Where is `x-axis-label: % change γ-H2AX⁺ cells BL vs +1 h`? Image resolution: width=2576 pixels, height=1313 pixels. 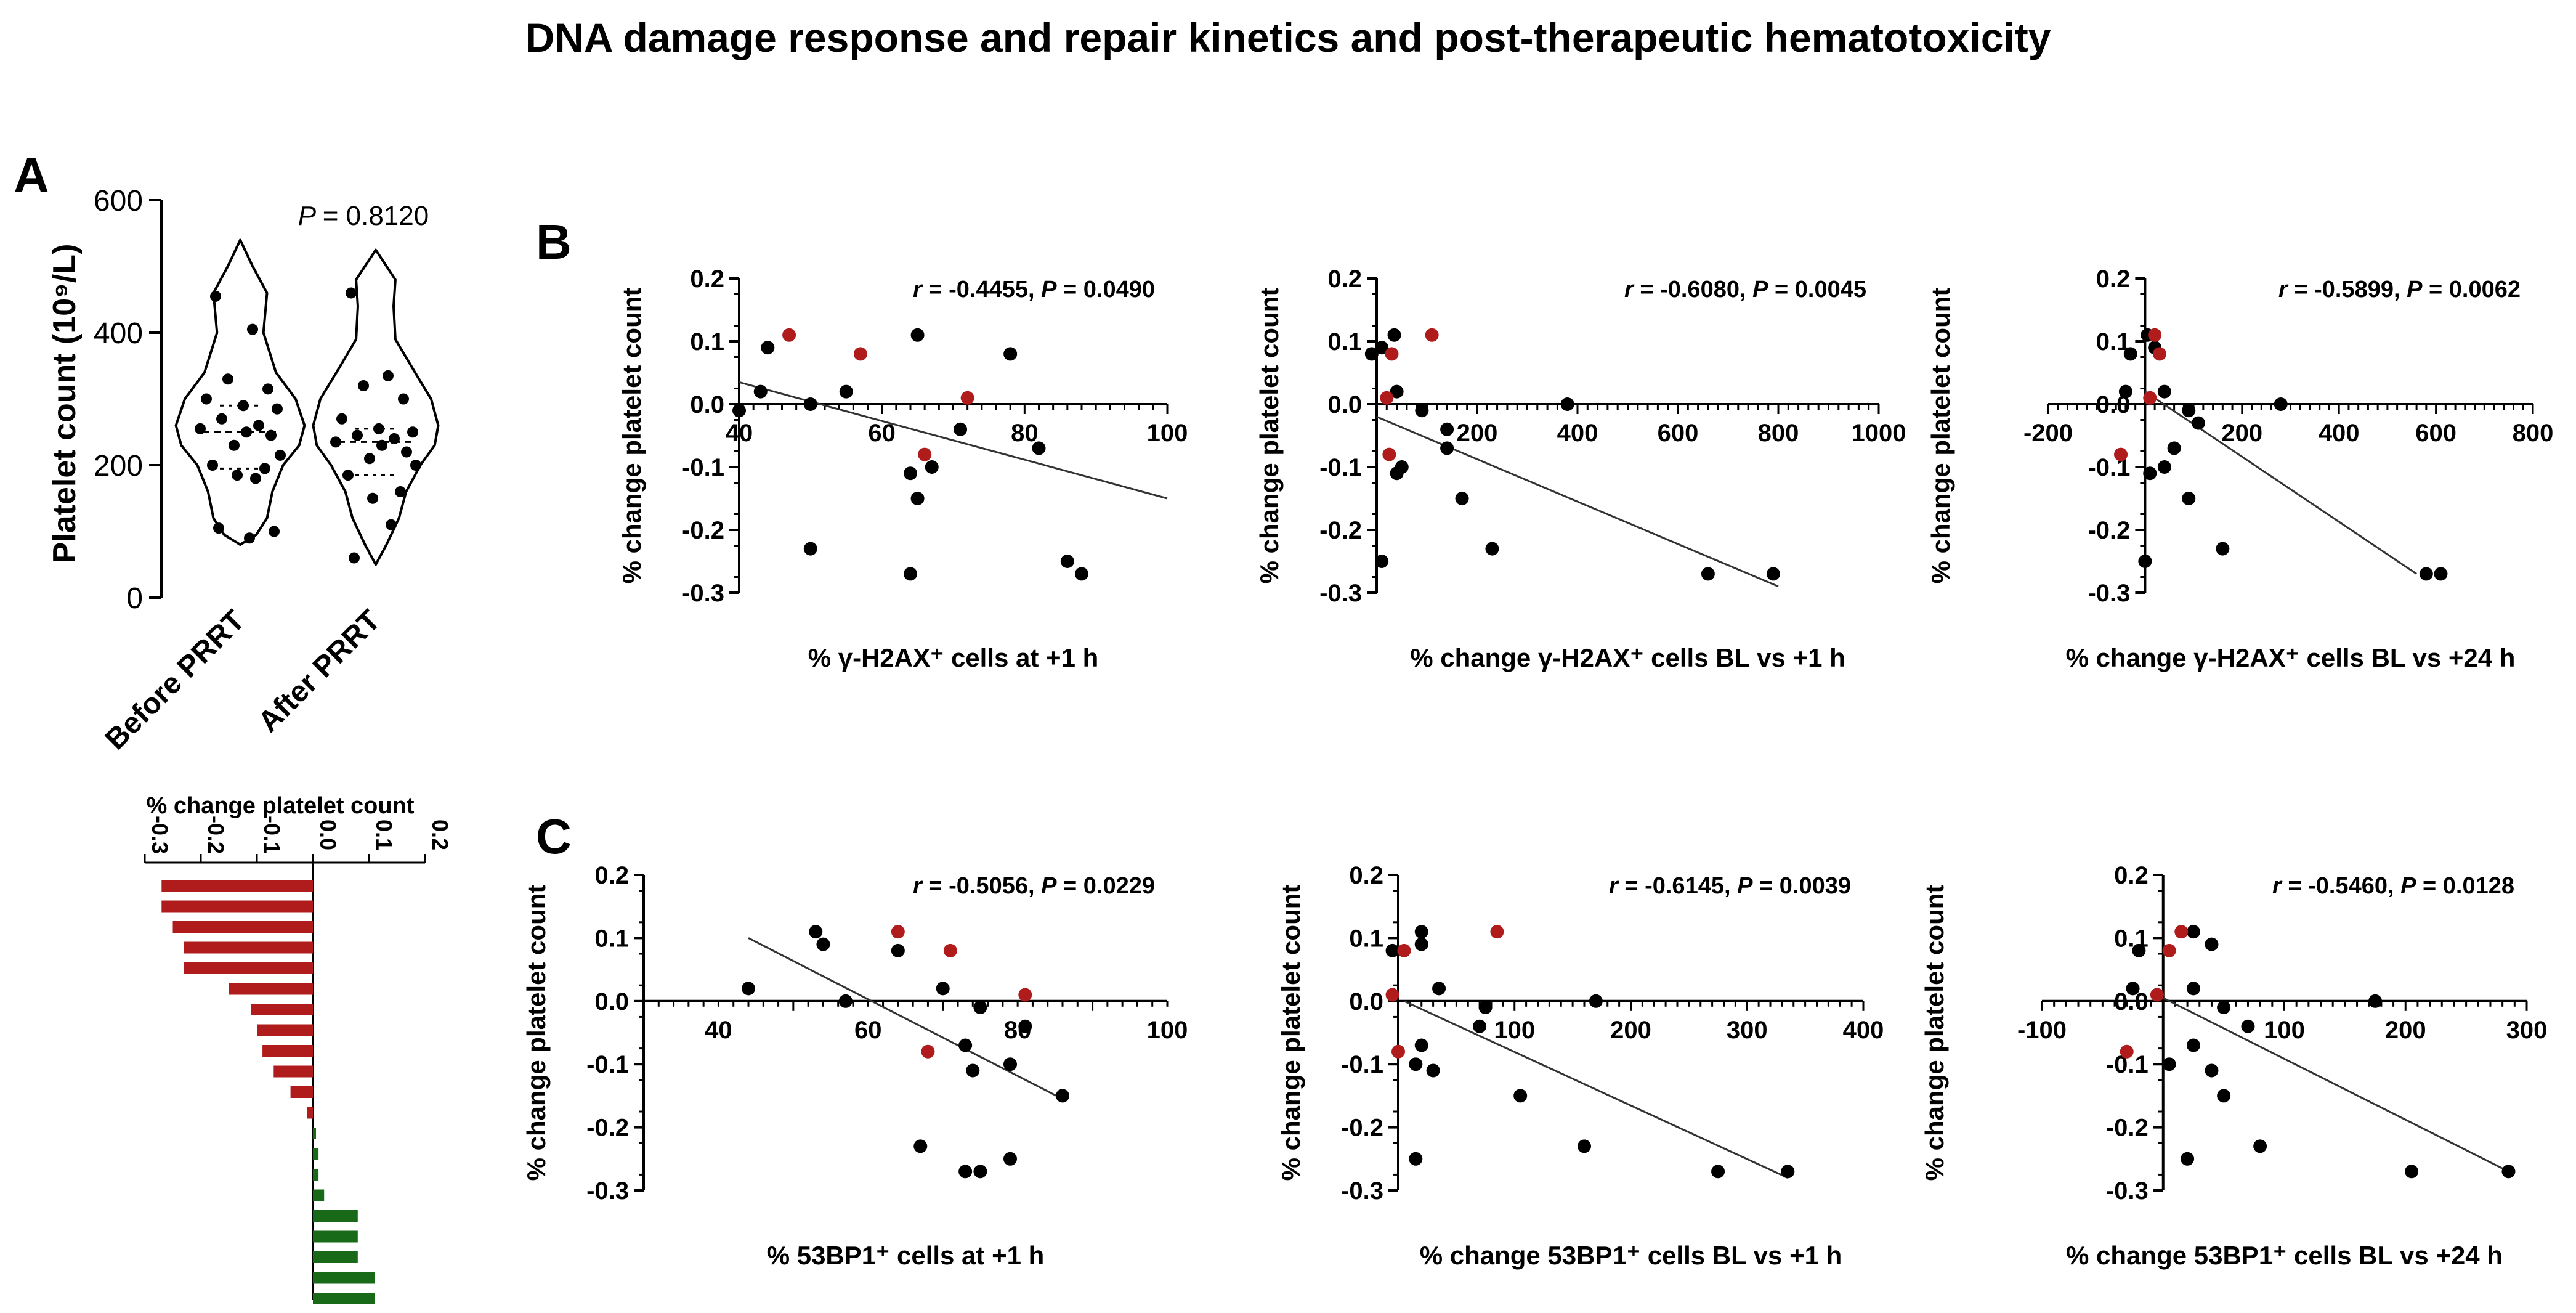
x-axis-label: % change γ-H2AX⁺ cells BL vs +1 h is located at coordinates (1627, 657).